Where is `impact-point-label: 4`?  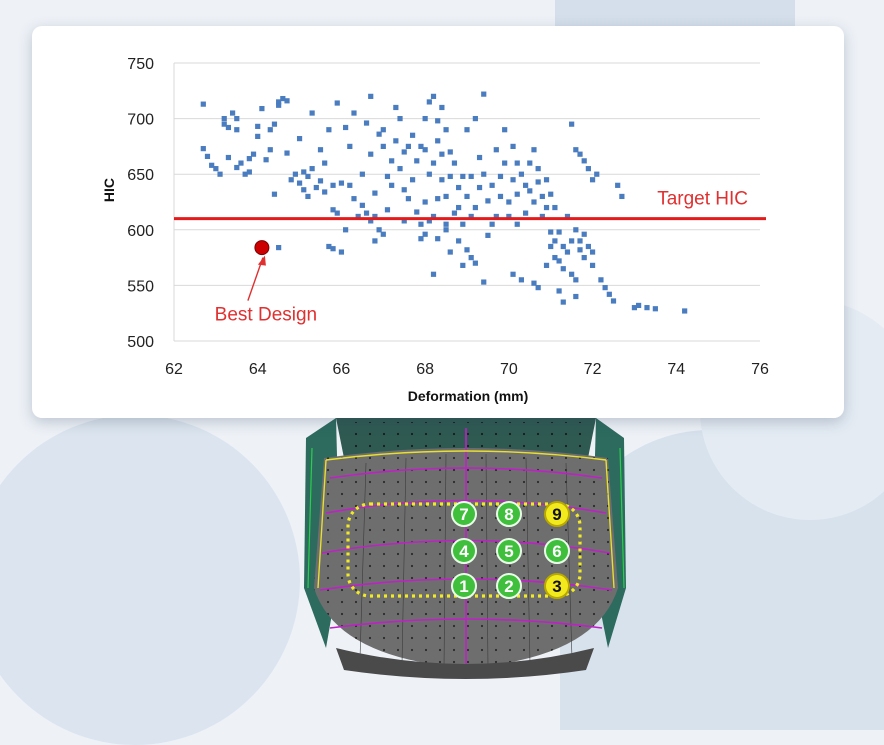 impact-point-label: 4 is located at coordinates (464, 551).